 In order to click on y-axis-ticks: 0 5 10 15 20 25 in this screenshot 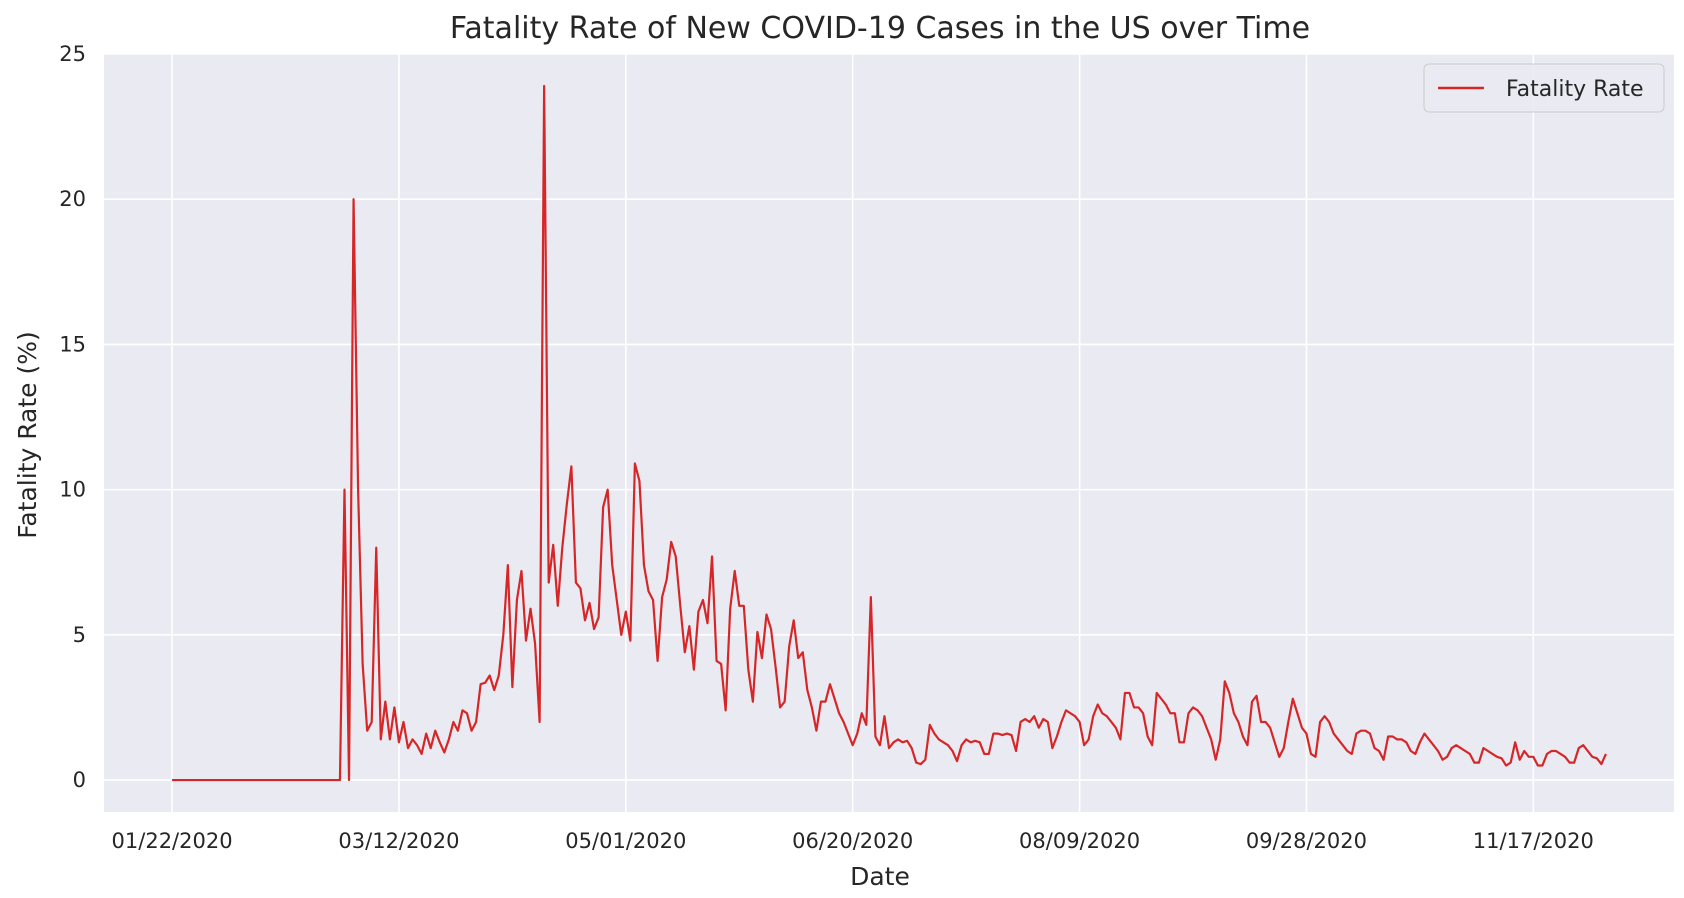, I will do `click(72, 417)`.